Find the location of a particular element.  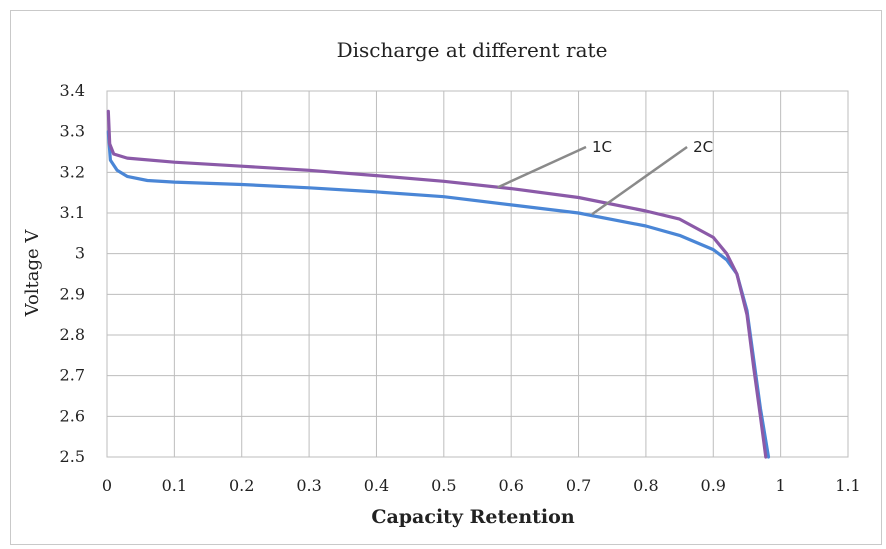

x-tick-label: 0.3 is located at coordinates (308, 485).